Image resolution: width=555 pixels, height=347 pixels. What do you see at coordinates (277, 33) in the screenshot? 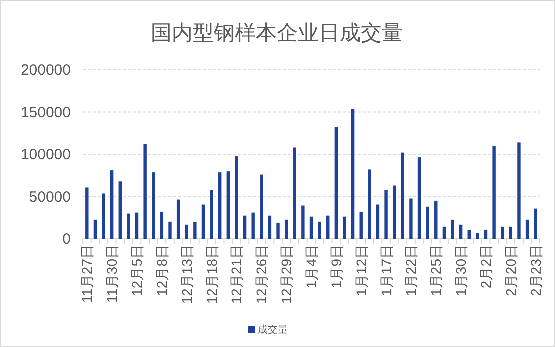
I see `chart-title: 国内型钢样本企业日成交量` at bounding box center [277, 33].